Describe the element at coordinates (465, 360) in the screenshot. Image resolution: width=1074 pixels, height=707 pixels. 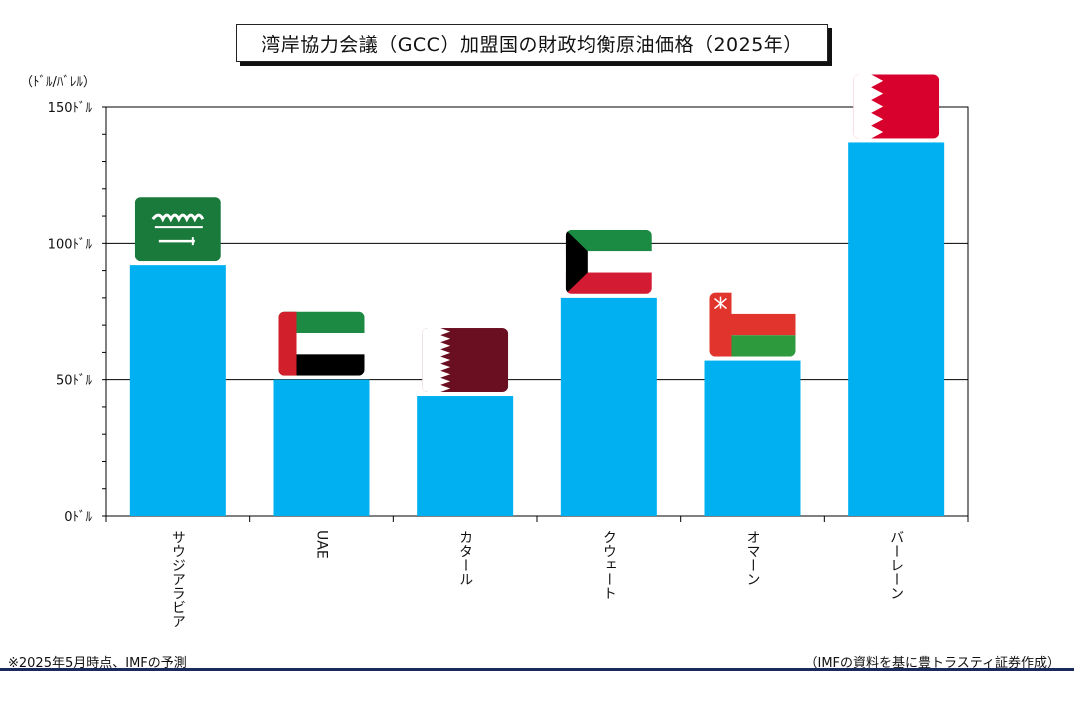
I see `qatar-flag-icon` at that location.